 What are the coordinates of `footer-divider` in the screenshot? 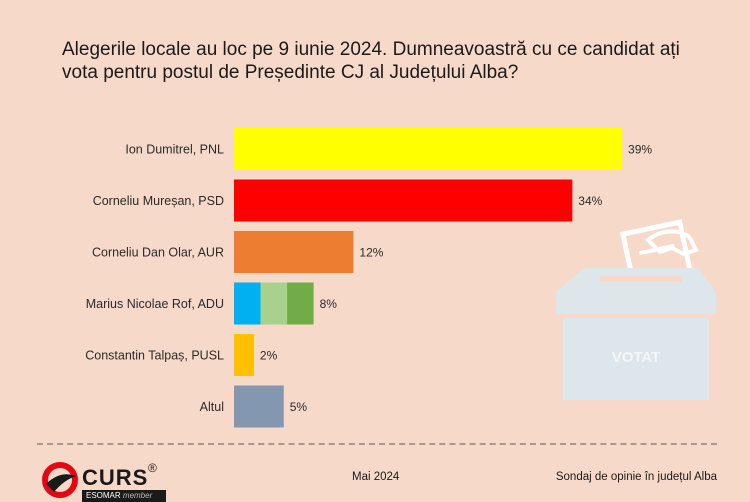 It's located at (377, 444).